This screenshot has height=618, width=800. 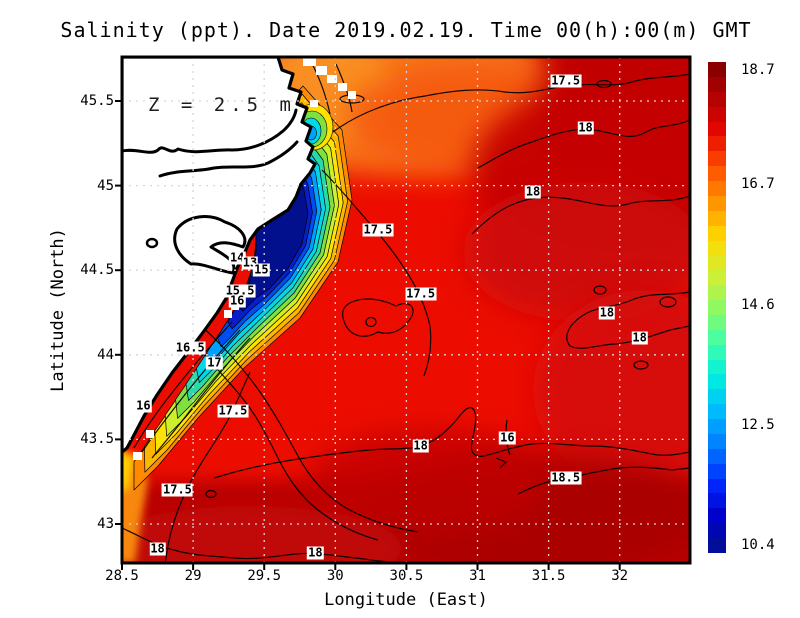 I want to click on x-tick-label: 29, so click(x=193, y=576).